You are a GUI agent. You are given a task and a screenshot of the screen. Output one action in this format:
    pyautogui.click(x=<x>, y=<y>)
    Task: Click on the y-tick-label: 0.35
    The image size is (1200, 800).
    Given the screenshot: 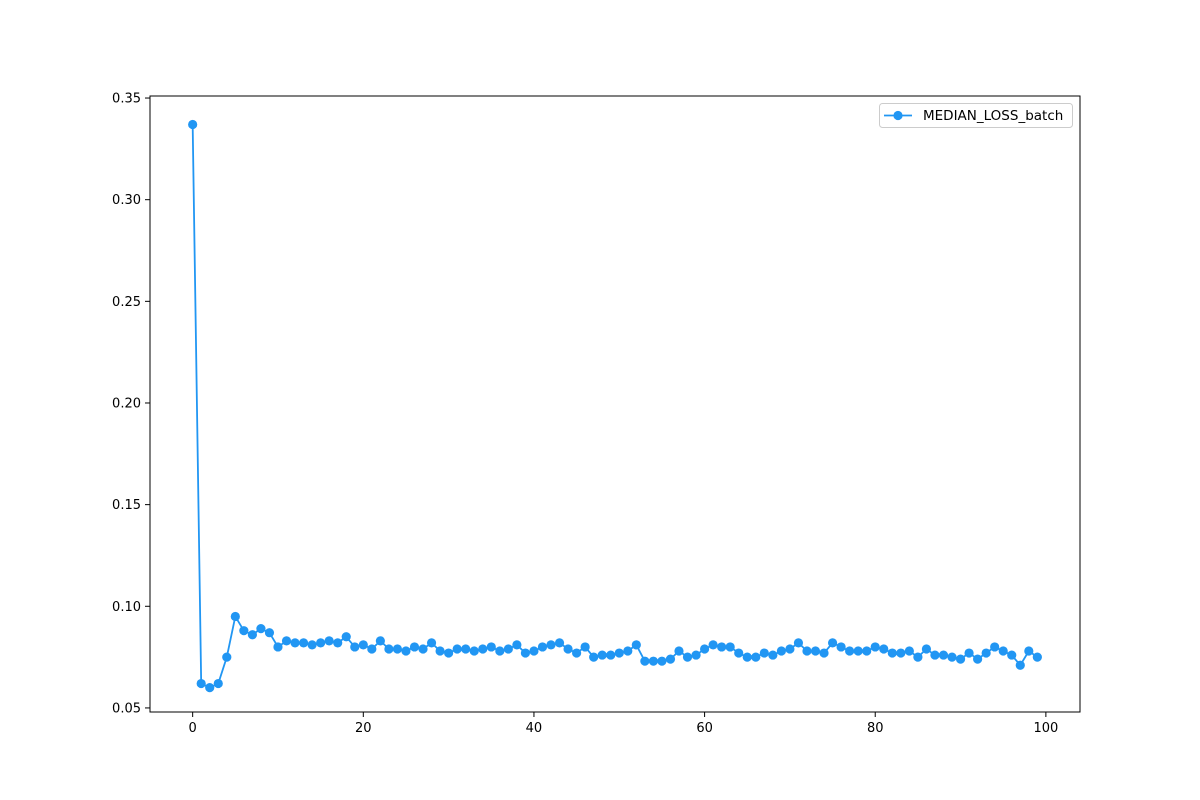 What is the action you would take?
    pyautogui.click(x=126, y=99)
    